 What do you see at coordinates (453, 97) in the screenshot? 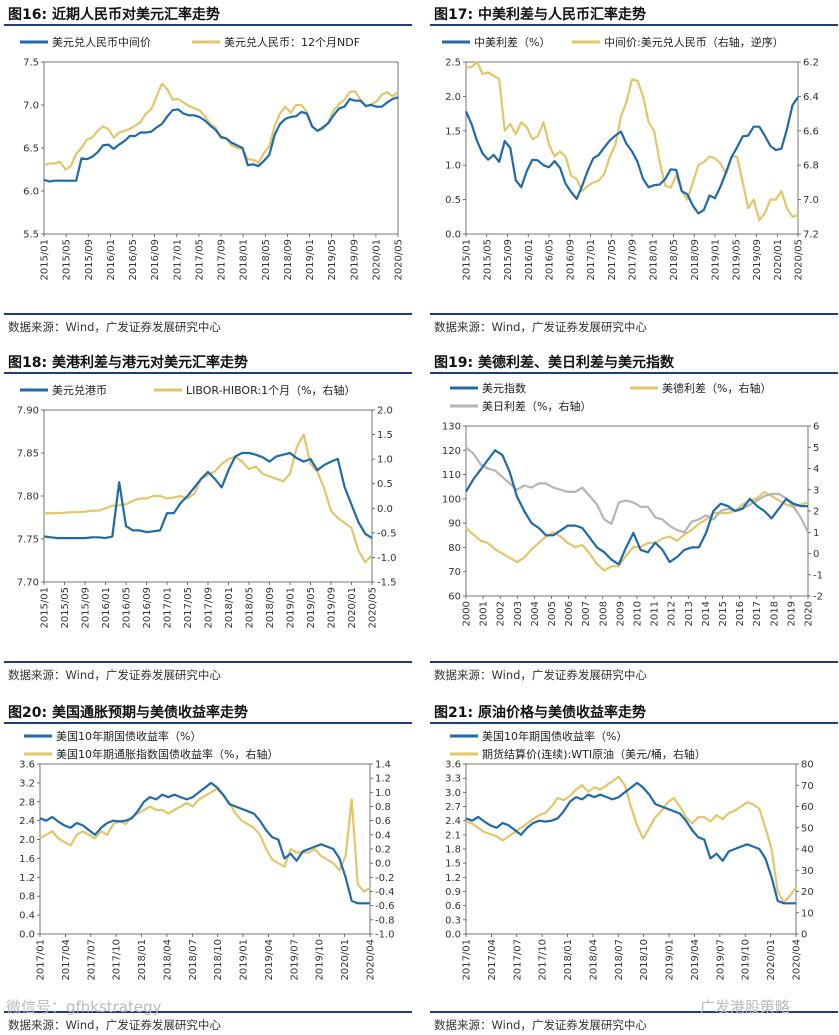
I see `y-tick-label: 2.0` at bounding box center [453, 97].